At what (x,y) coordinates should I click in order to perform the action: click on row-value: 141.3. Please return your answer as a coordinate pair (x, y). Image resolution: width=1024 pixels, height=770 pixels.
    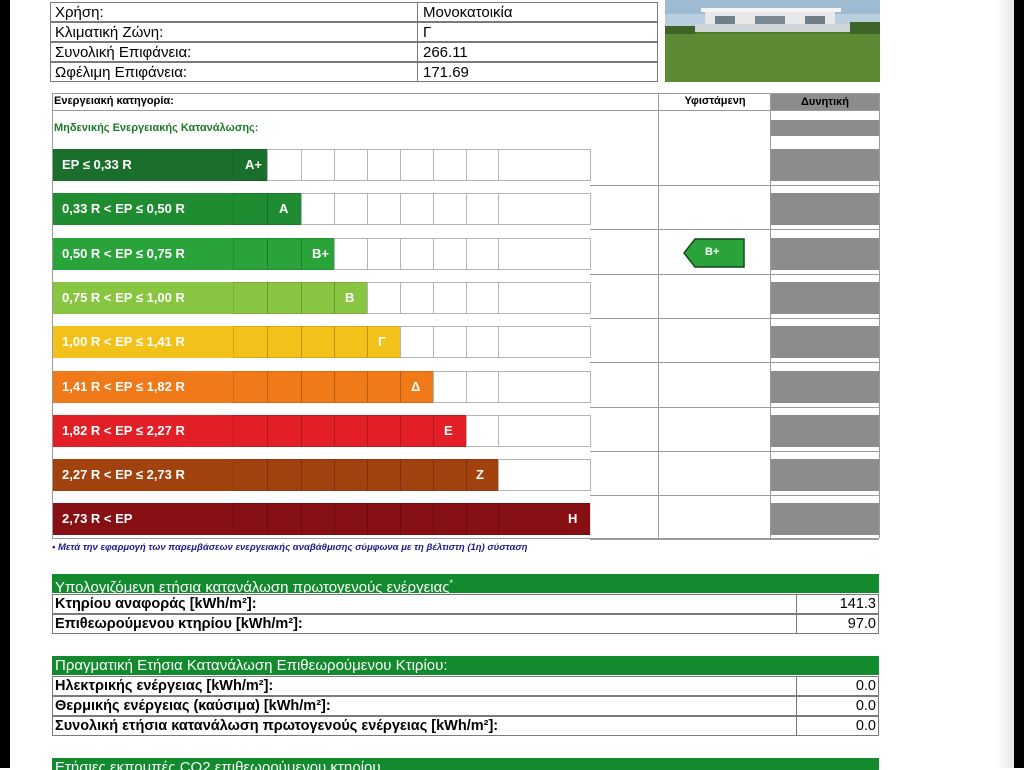
    Looking at the image, I should click on (857, 604).